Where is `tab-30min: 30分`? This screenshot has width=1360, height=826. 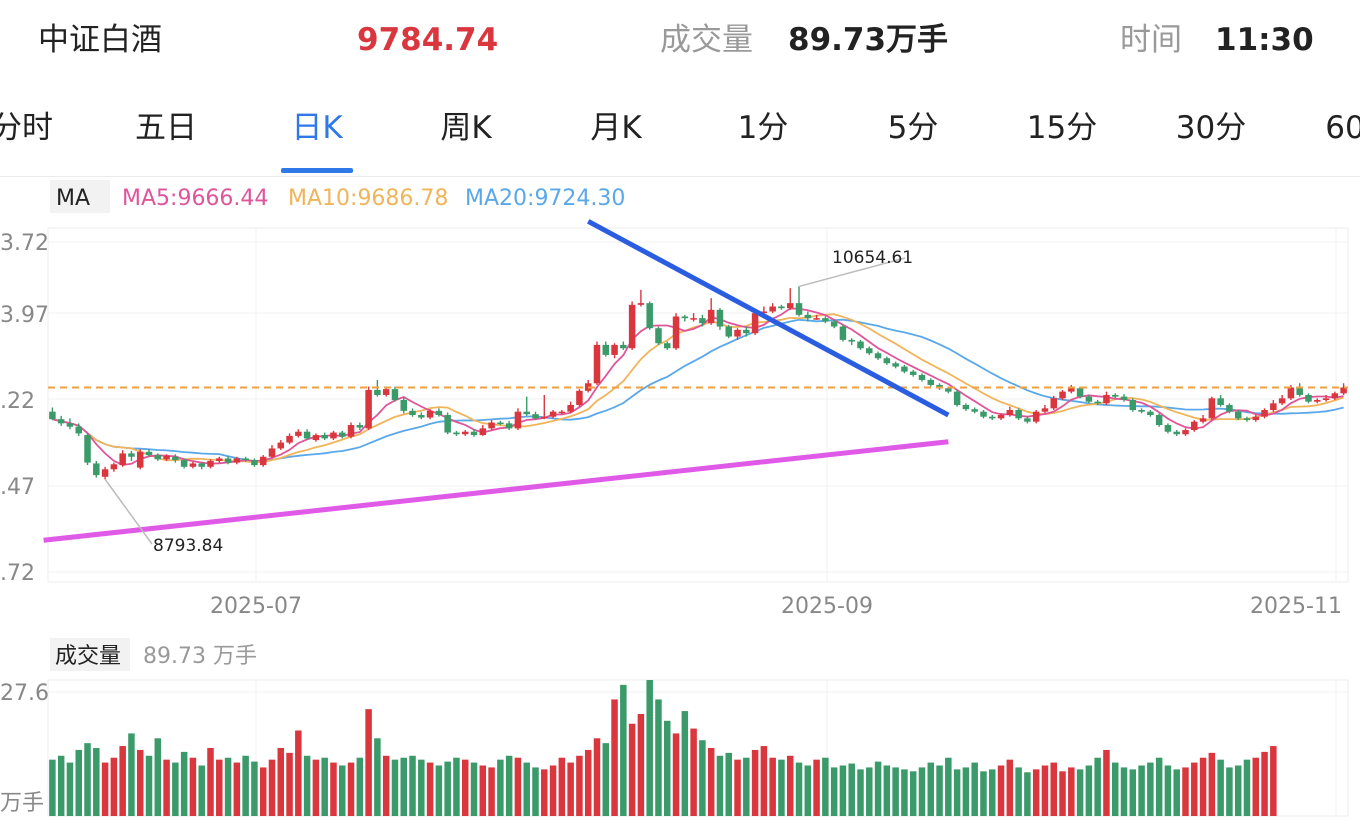
tab-30min: 30分 is located at coordinates (1211, 128).